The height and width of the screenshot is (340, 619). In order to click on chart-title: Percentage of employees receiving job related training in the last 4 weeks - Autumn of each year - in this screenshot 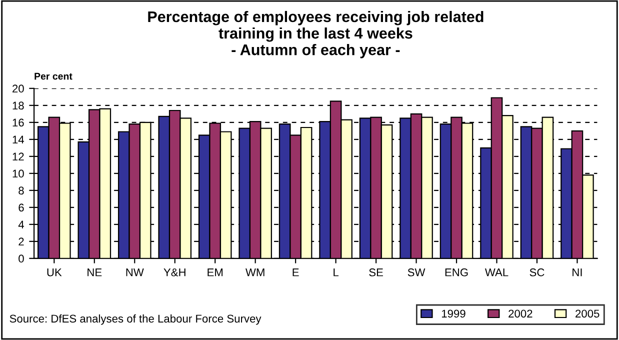, I will do `click(316, 34)`.